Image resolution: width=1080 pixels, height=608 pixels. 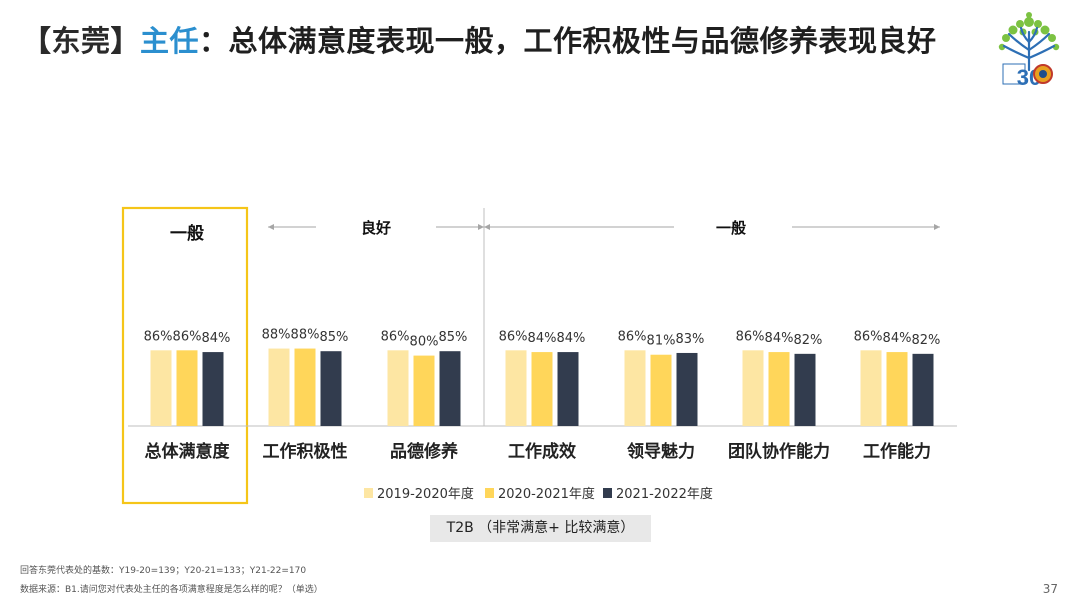 I want to click on data-label: 83%, so click(x=689, y=339).